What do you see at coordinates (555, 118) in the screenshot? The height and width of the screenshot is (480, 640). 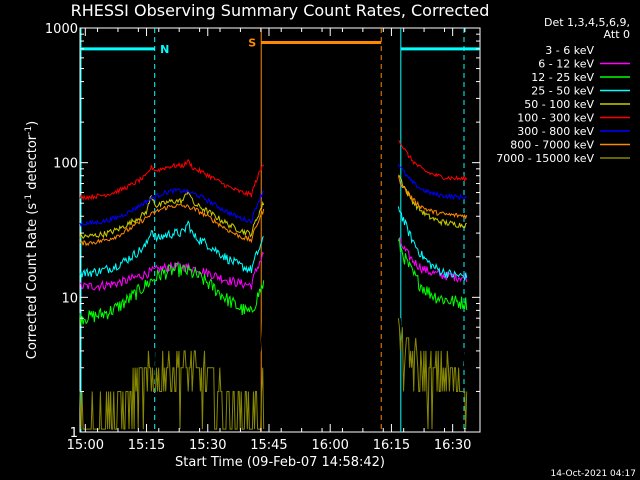 I see `legend-label-6: 100 - 300 keV` at bounding box center [555, 118].